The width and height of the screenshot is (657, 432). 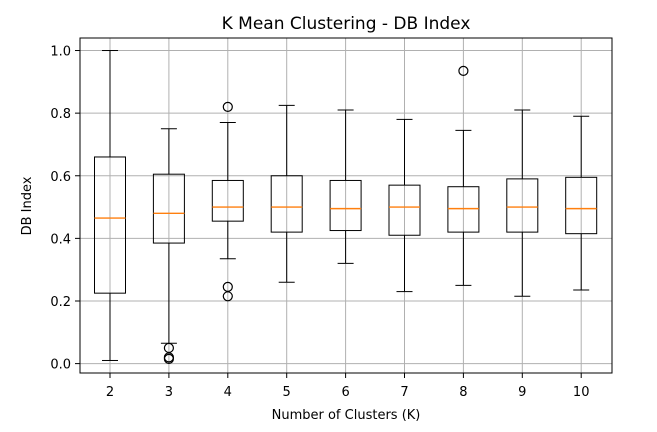 What do you see at coordinates (346, 24) in the screenshot?
I see `chart-title: K Mean Clustering - DB Index` at bounding box center [346, 24].